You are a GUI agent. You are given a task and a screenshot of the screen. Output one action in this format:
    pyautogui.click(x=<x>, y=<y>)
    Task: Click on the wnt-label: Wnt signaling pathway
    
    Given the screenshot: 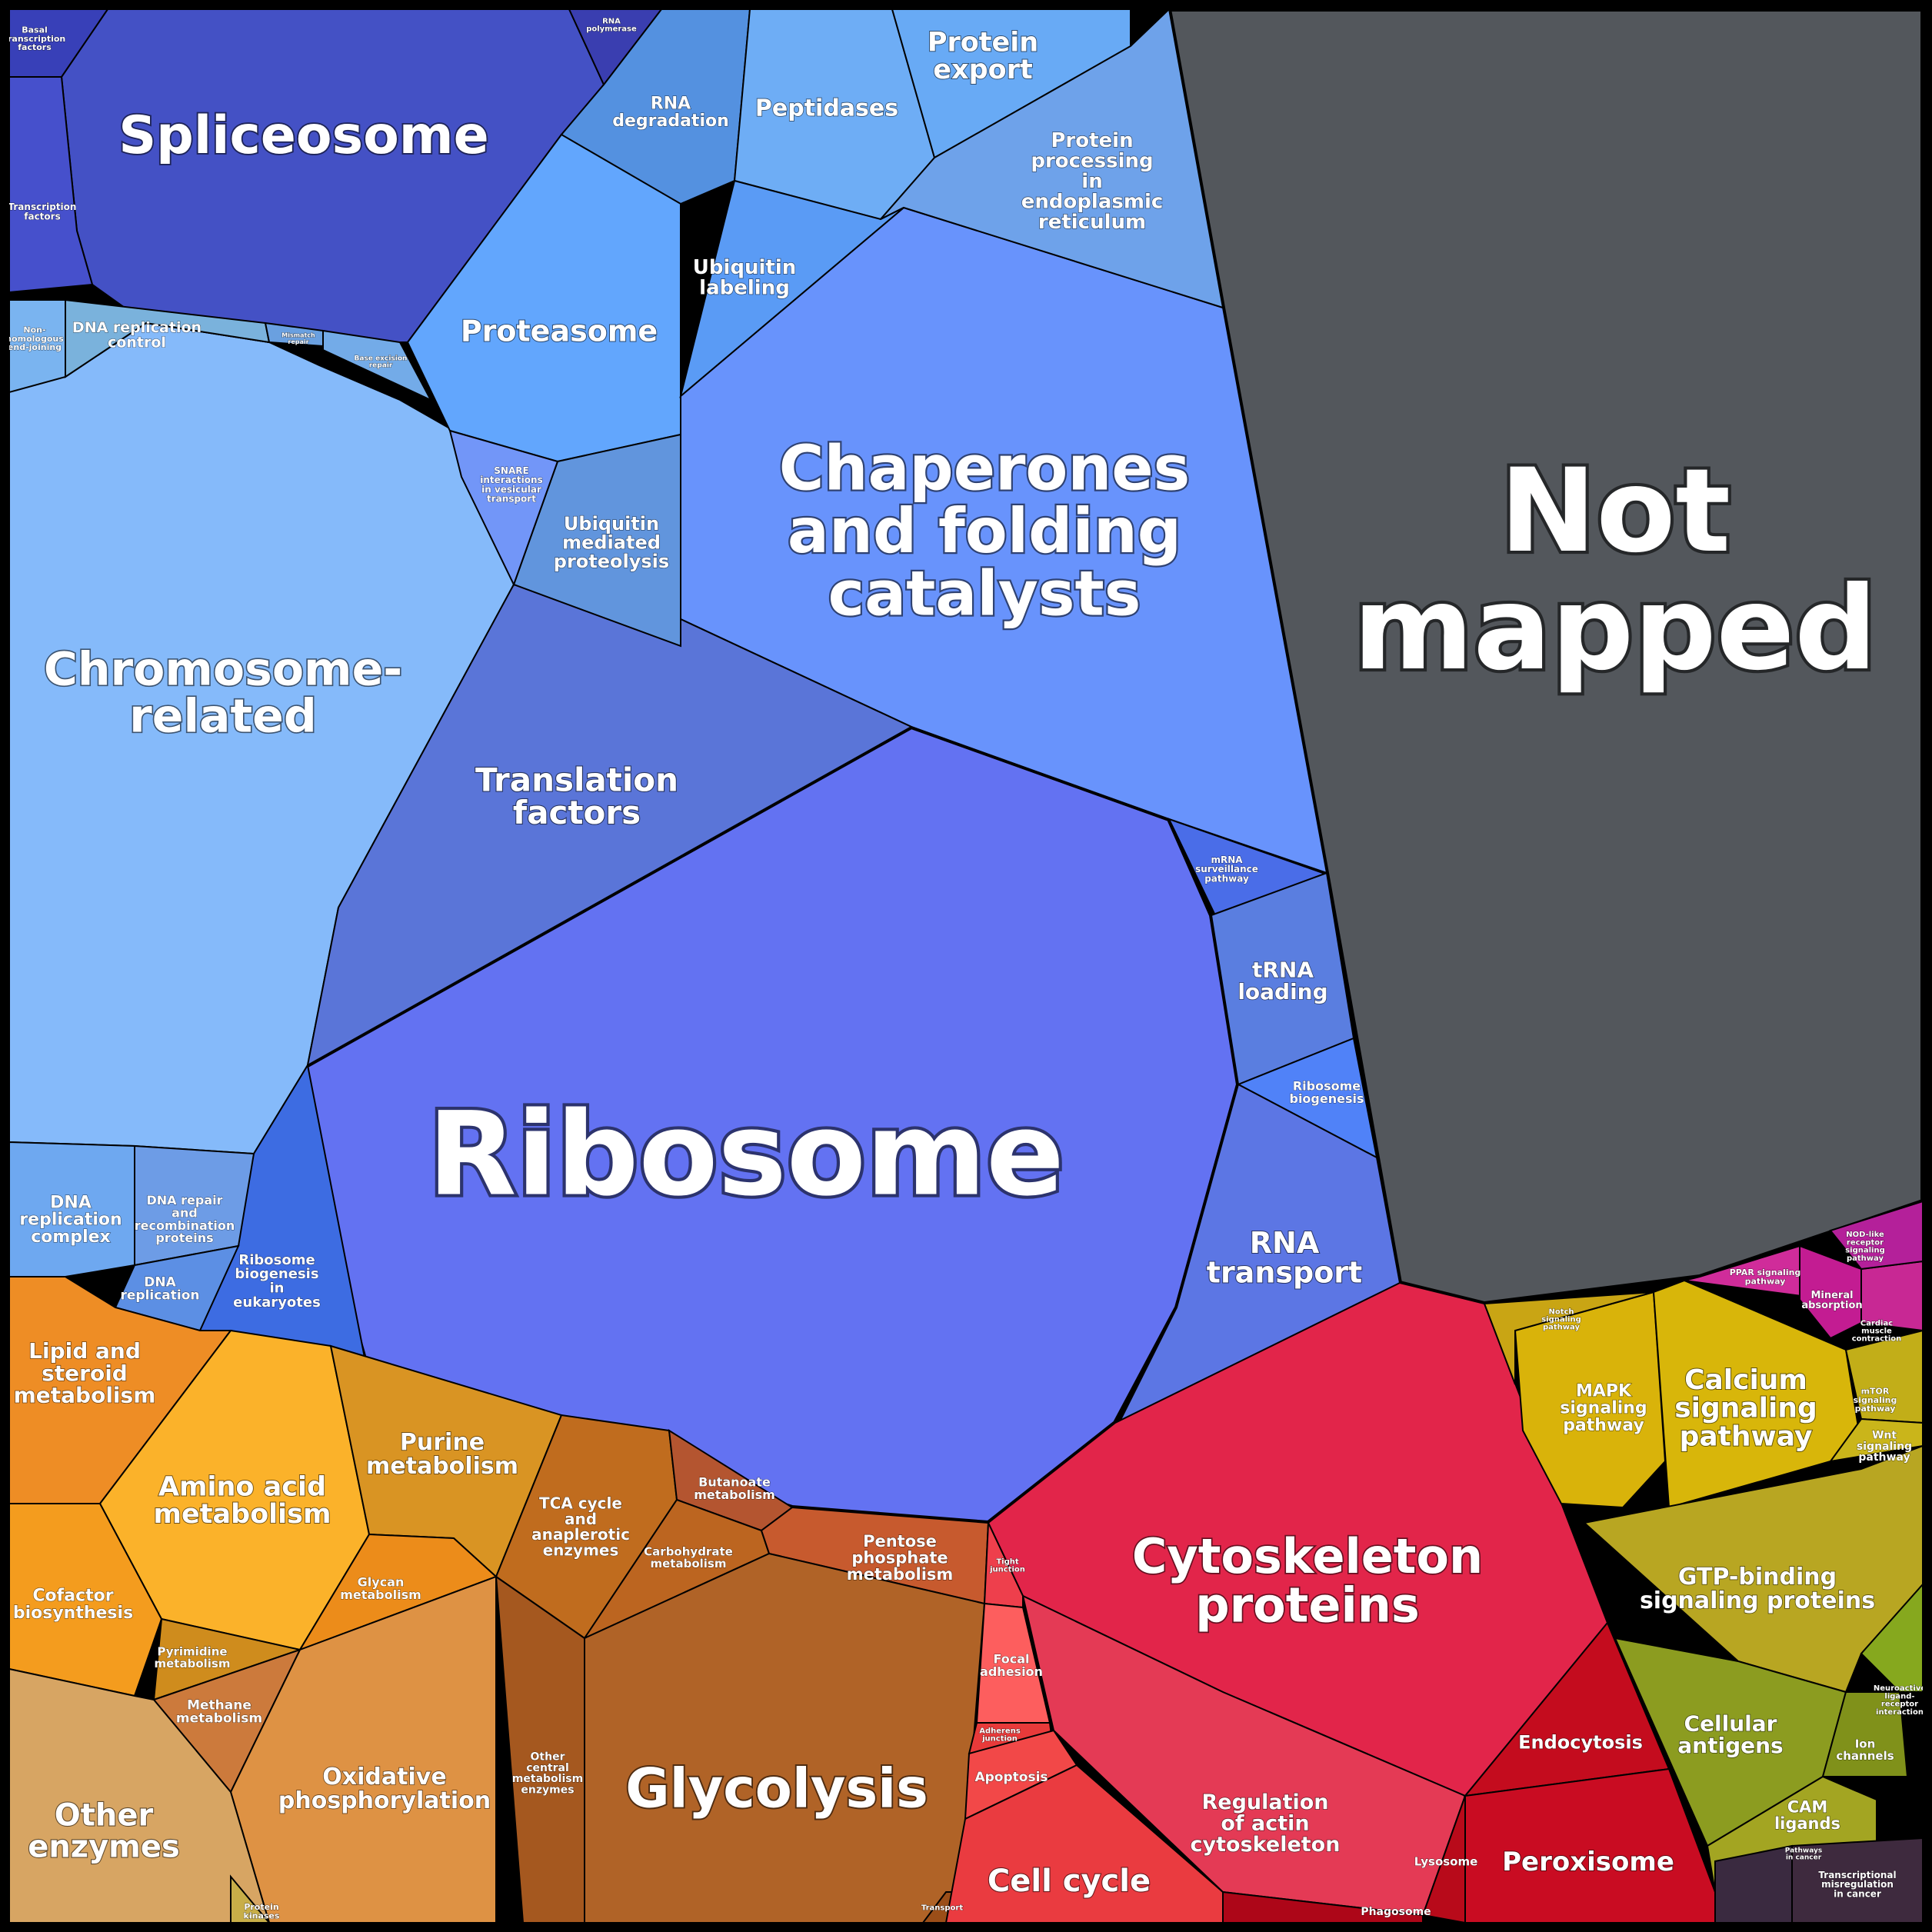 What is the action you would take?
    pyautogui.click(x=1884, y=1447)
    